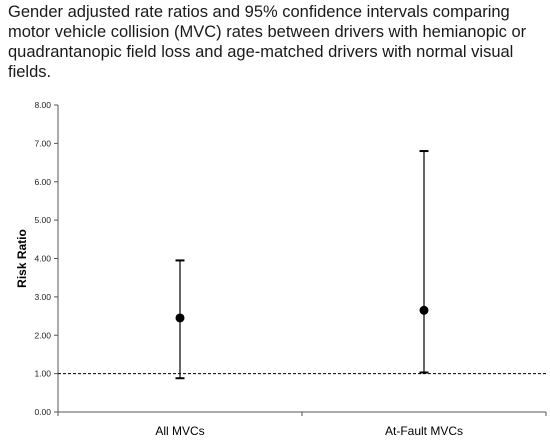  Describe the element at coordinates (42, 259) in the screenshot. I see `y-tick-label: 4.00` at that location.